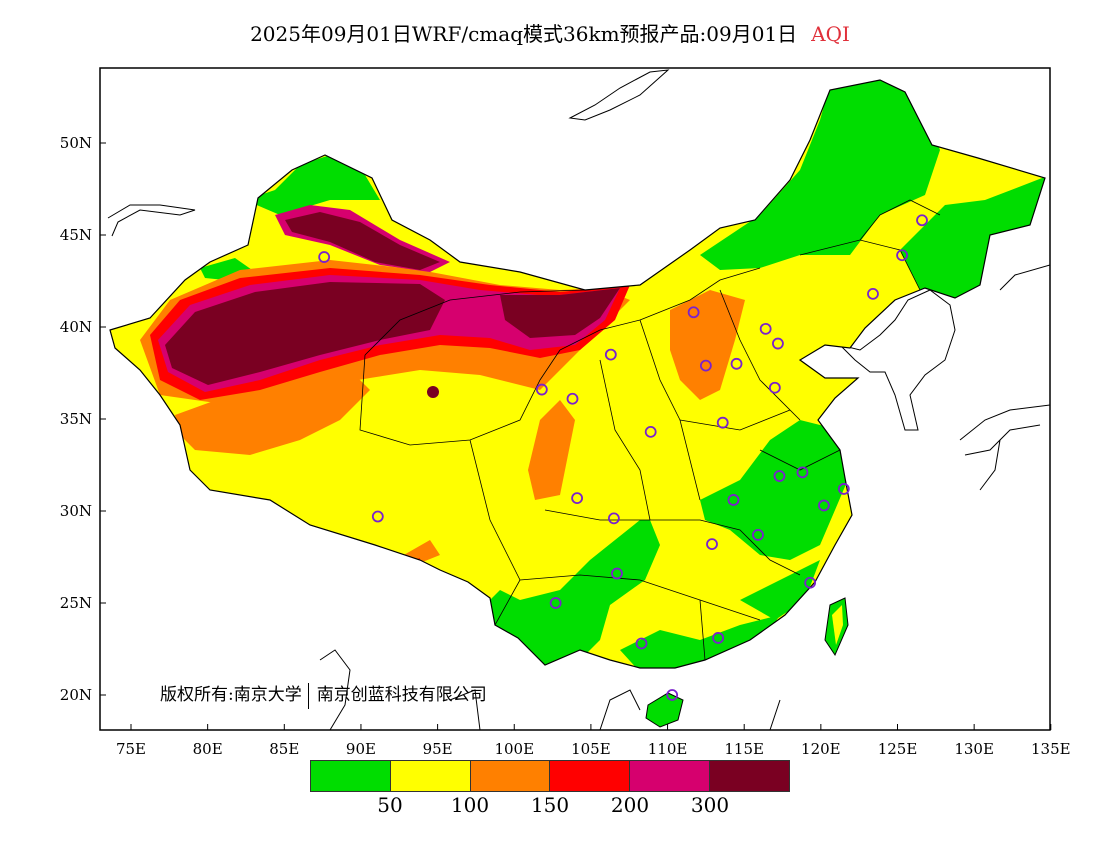 The image size is (1100, 850). Describe the element at coordinates (700, 641) in the screenshot. I see `green-south` at that location.